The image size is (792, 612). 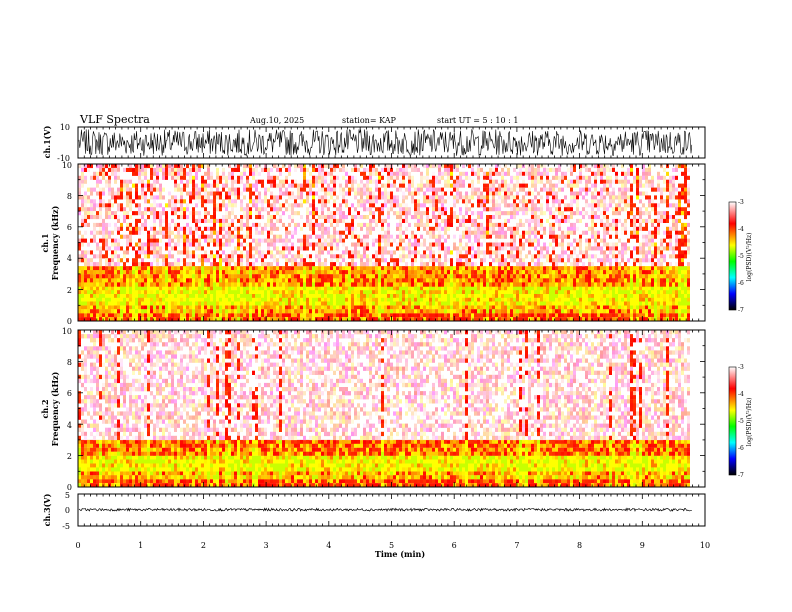 What do you see at coordinates (268, 248) in the screenshot?
I see `ch1-spectrogram-cell-1967` at bounding box center [268, 248].